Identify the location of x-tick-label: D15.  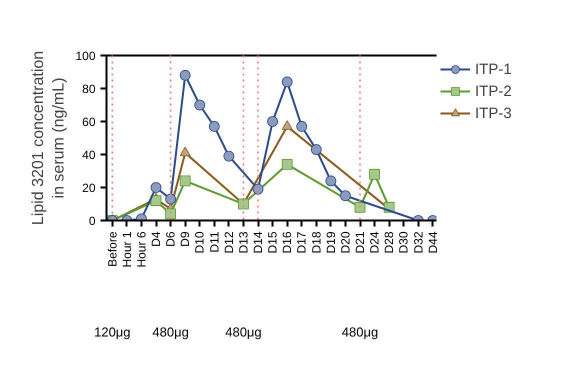
(273, 242).